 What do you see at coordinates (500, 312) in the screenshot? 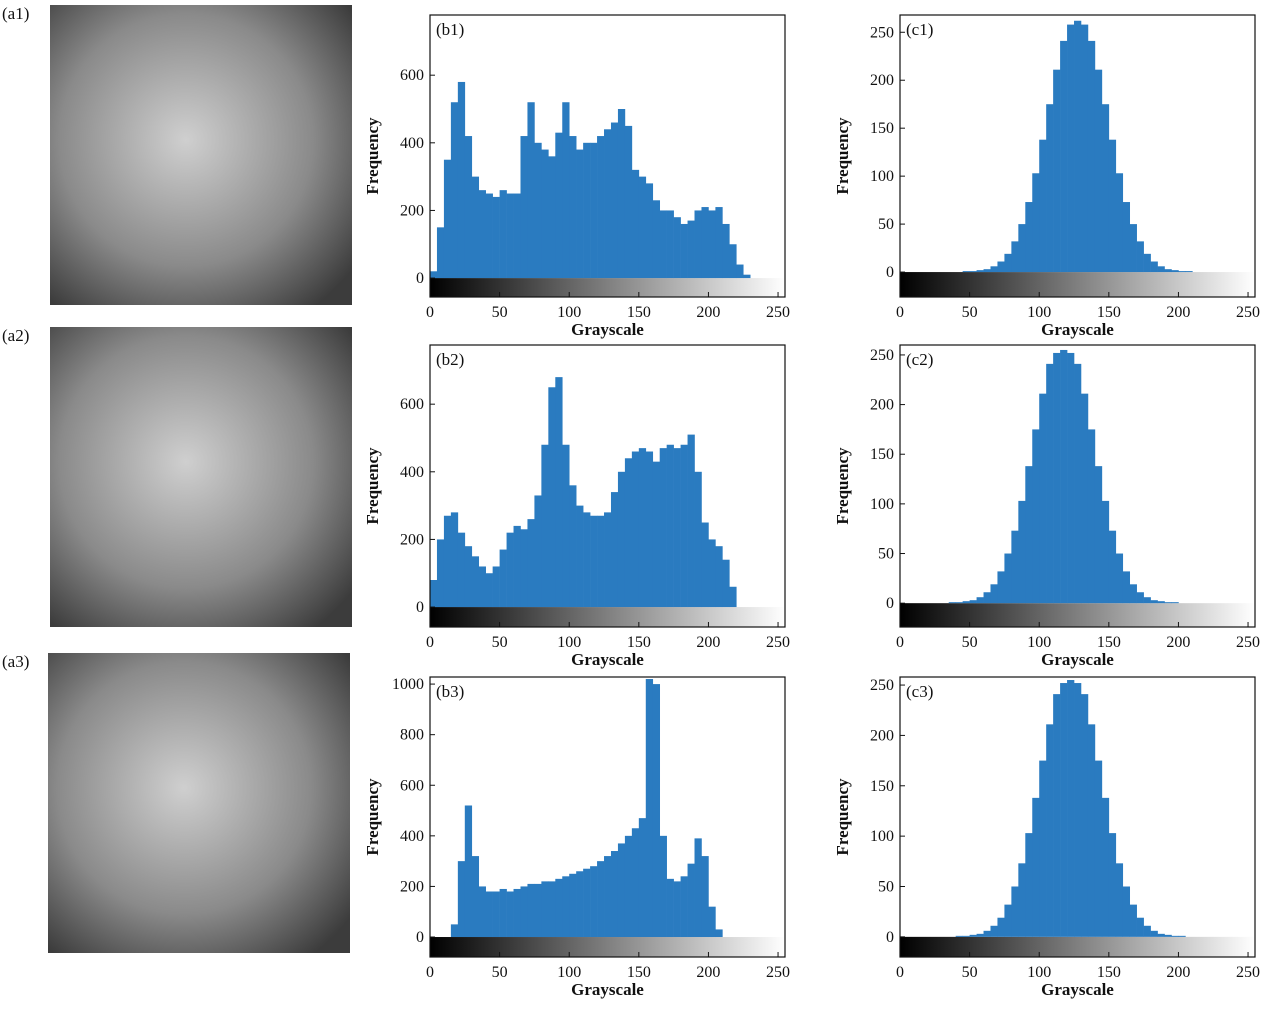
I see `x-tick-label: 50` at bounding box center [500, 312].